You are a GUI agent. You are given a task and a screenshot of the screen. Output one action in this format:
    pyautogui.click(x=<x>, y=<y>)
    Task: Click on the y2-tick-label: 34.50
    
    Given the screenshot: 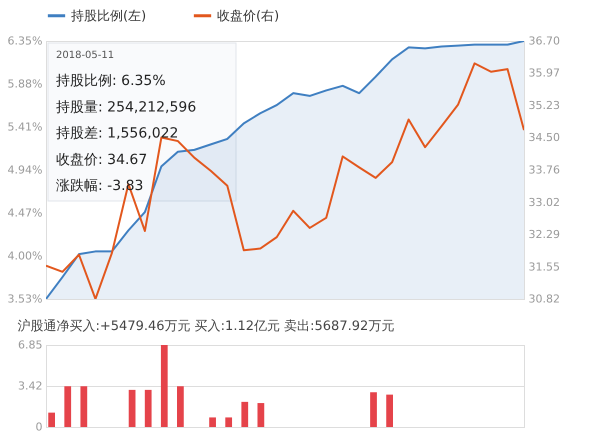 What is the action you would take?
    pyautogui.click(x=544, y=137)
    